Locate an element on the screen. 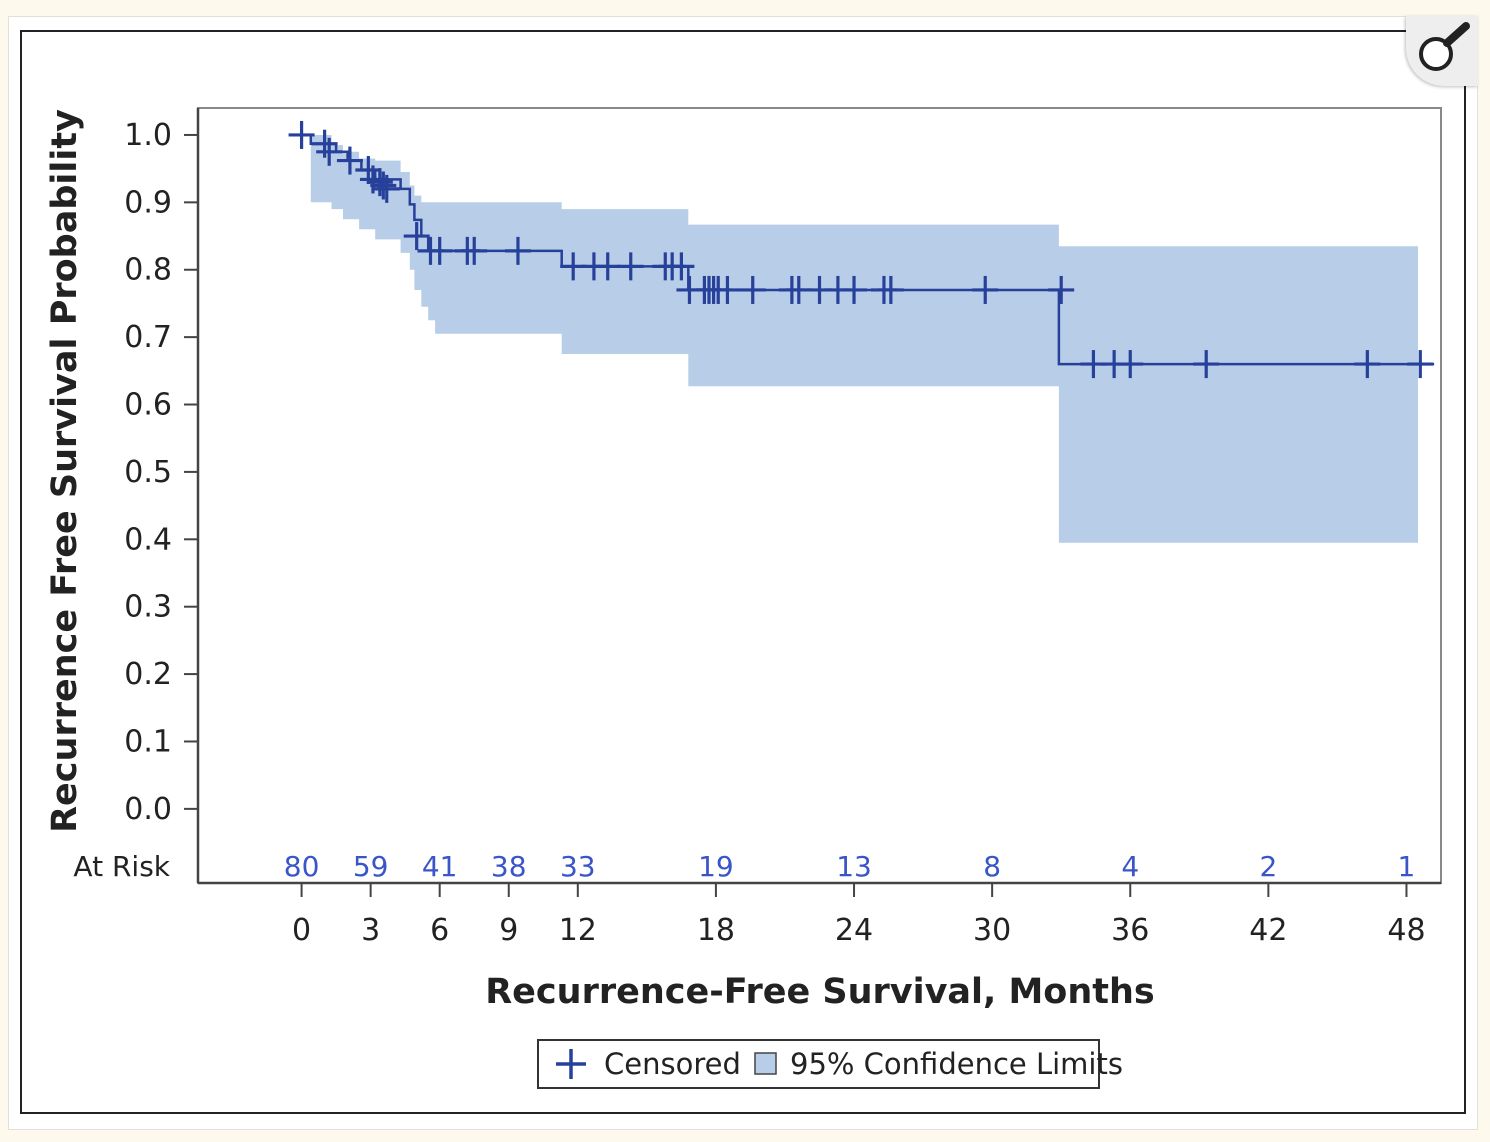 Image resolution: width=1490 pixels, height=1142 pixels. y-tick-label: 1.0 is located at coordinates (148, 135).